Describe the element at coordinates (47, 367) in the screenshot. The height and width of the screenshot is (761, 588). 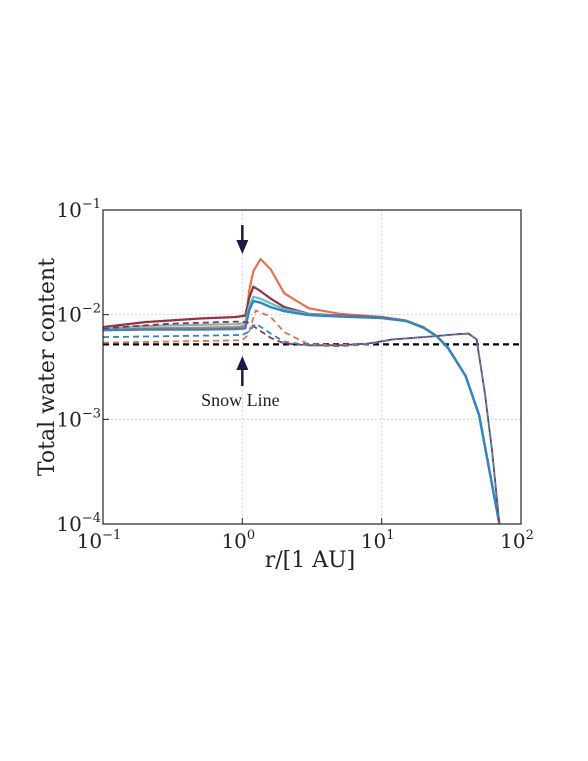
I see `y-axis-label: Total water content` at that location.